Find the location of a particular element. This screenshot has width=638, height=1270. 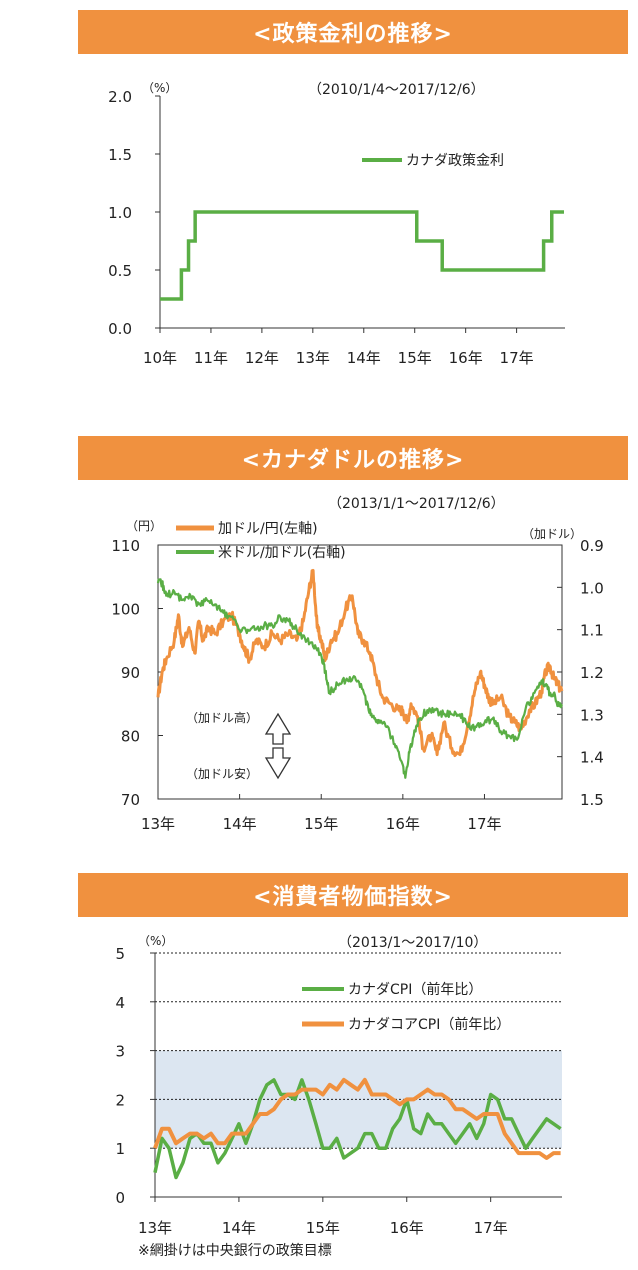

x-tick-label: 11年 is located at coordinates (211, 358).